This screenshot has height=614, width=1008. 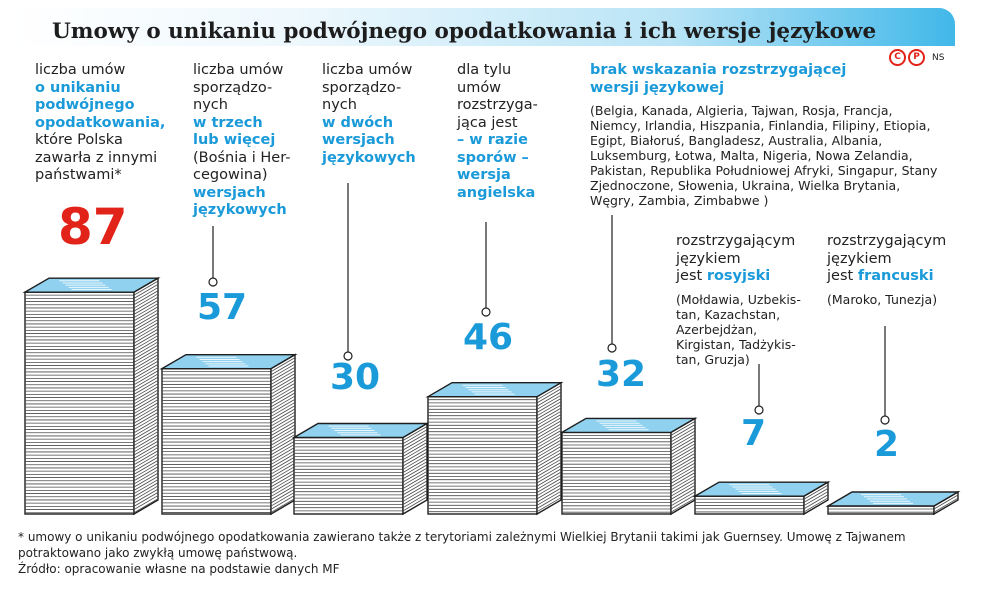 What do you see at coordinates (754, 433) in the screenshot?
I see `value-label-russian: 7` at bounding box center [754, 433].